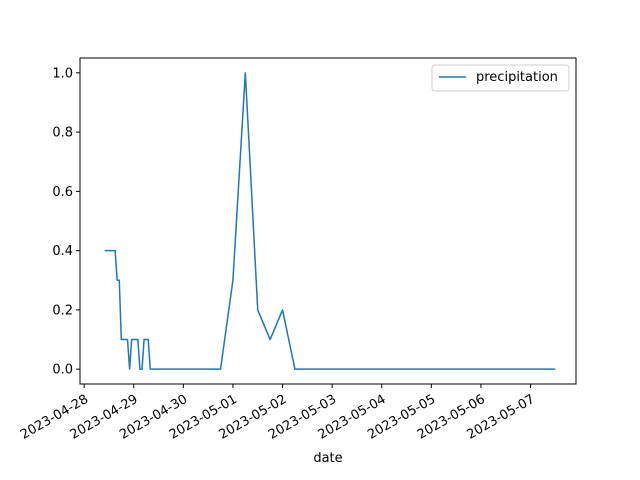 The image size is (640, 480). Describe the element at coordinates (62, 192) in the screenshot. I see `y-tick-label: 0.6` at that location.